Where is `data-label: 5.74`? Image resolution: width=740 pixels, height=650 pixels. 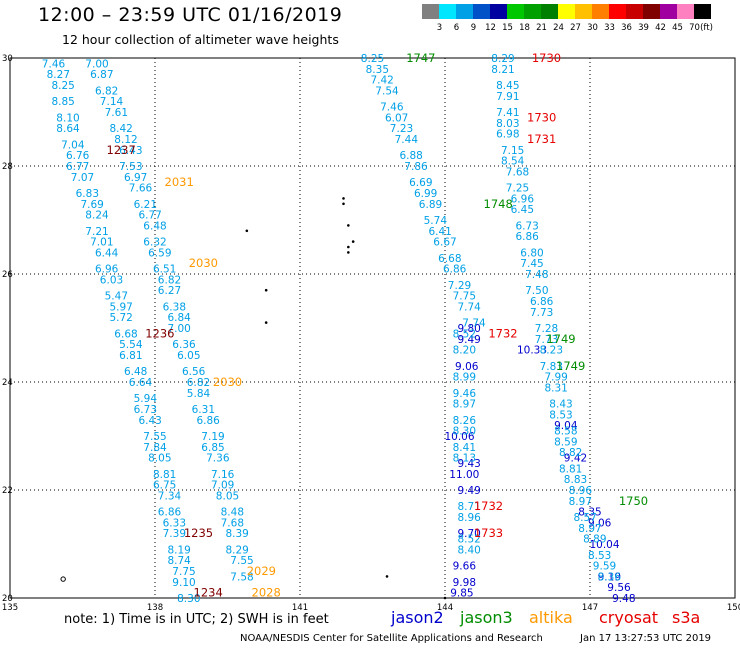
data-label: 5.74 is located at coordinates (436, 221).